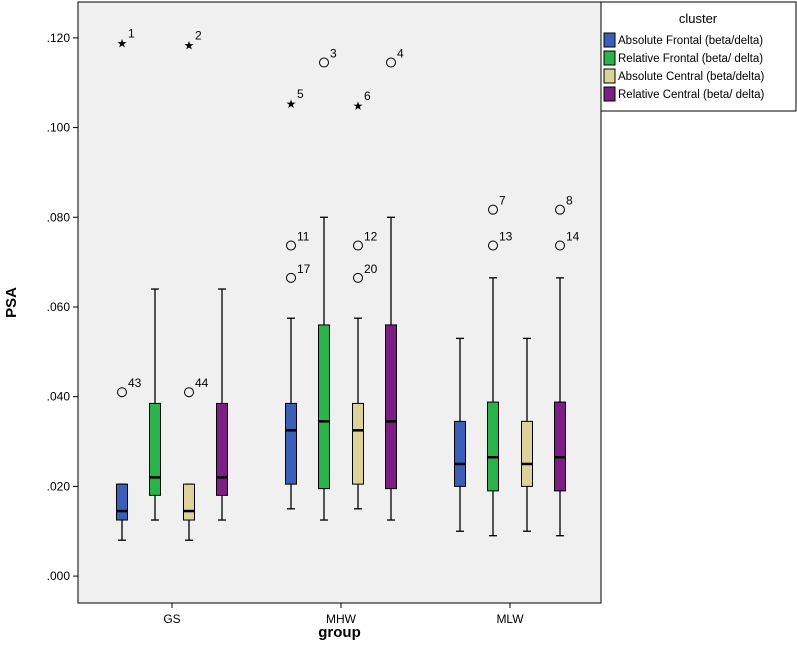  What do you see at coordinates (135, 383) in the screenshot?
I see `outlier-label: 43` at bounding box center [135, 383].